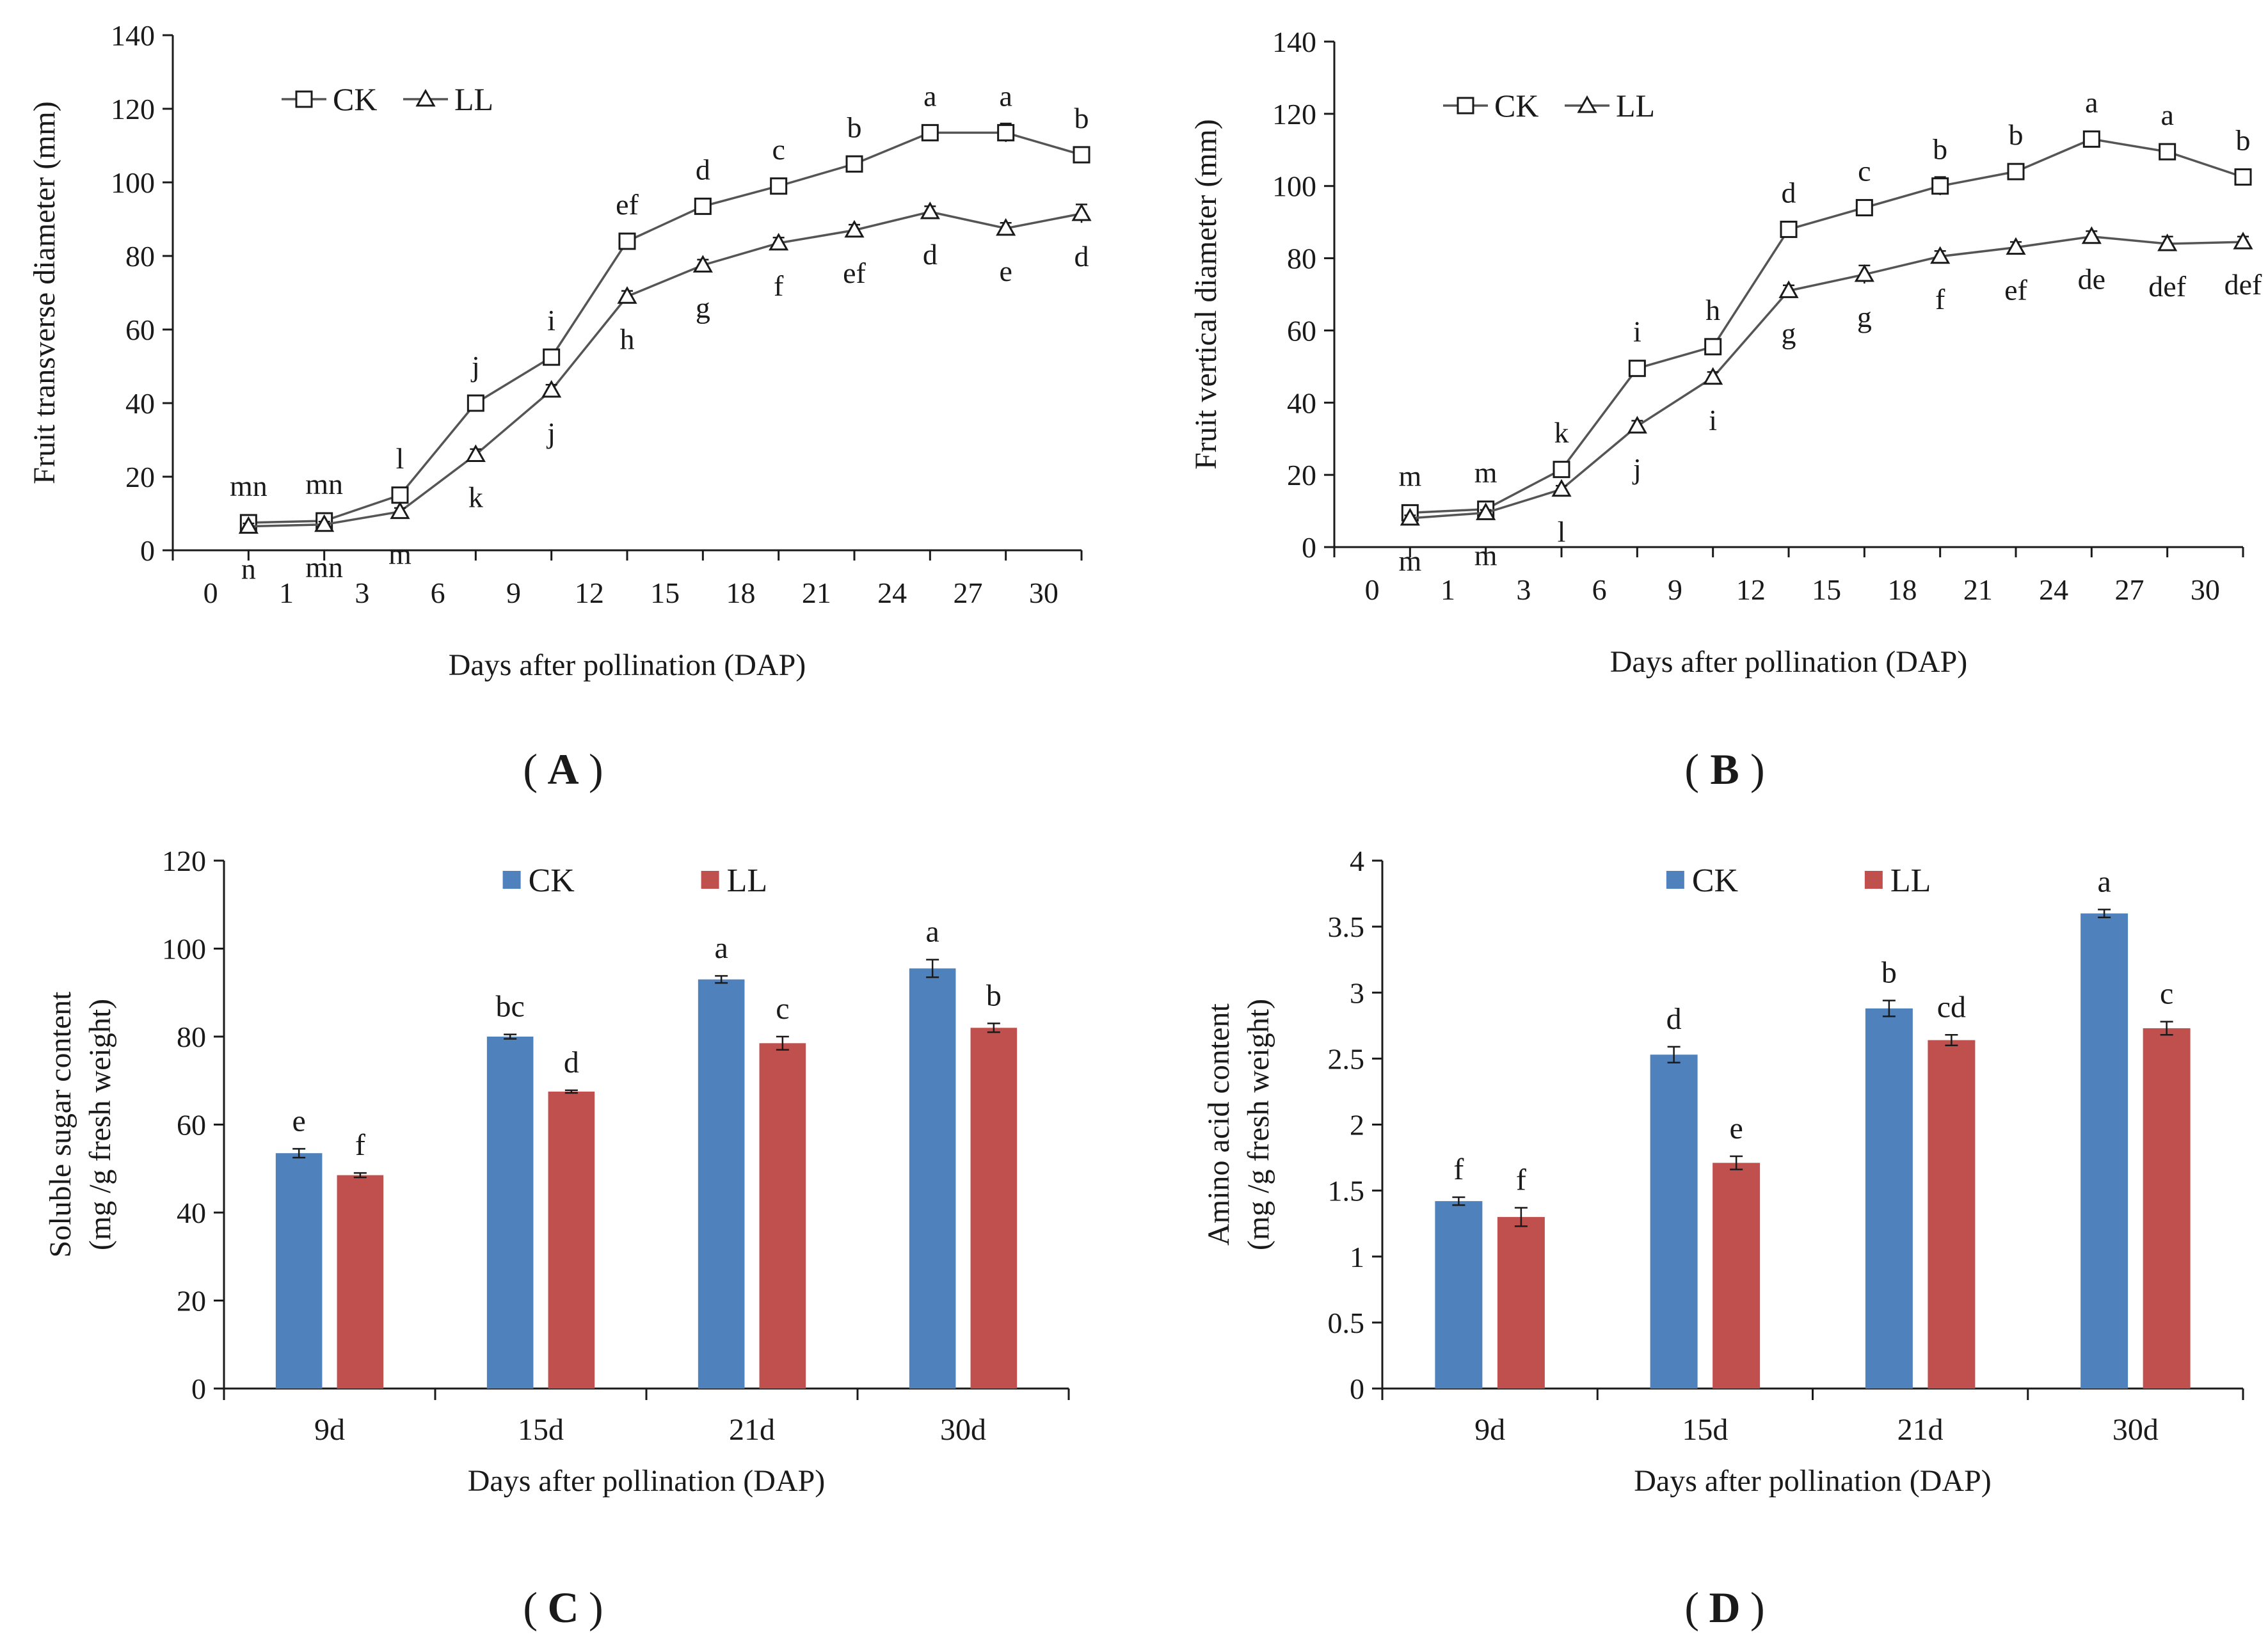 Image resolution: width=2268 pixels, height=1640 pixels. I want to click on y-tick-label: 2.5, so click(1346, 1058).